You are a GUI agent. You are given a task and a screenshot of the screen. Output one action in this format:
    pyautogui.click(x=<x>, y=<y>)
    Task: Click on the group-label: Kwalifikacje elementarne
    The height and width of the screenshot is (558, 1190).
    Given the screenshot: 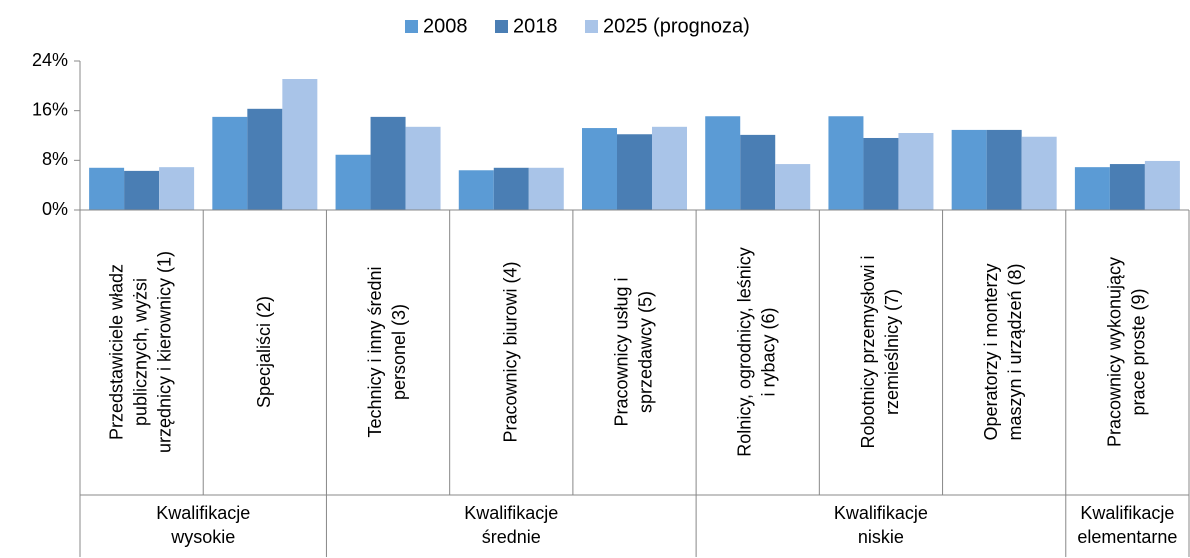 What is the action you would take?
    pyautogui.click(x=1127, y=525)
    